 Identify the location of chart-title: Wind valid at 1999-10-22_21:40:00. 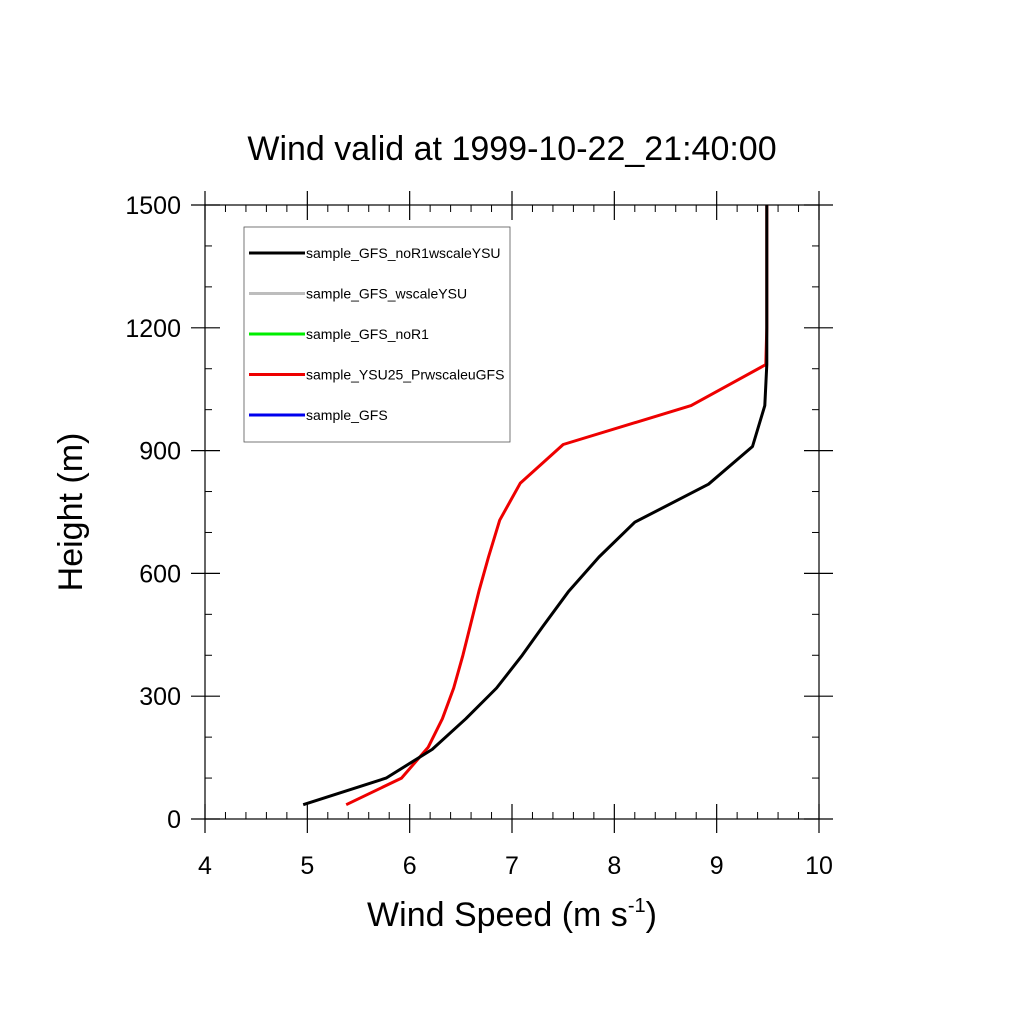
(511, 149).